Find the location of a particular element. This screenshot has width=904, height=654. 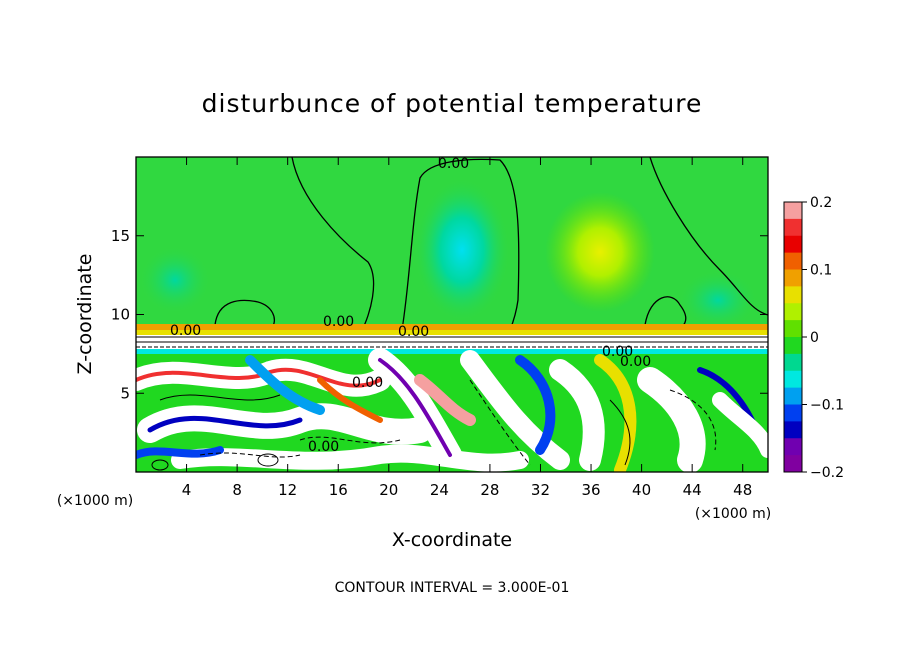

x-axis-label: X-coordinate is located at coordinates (452, 540).